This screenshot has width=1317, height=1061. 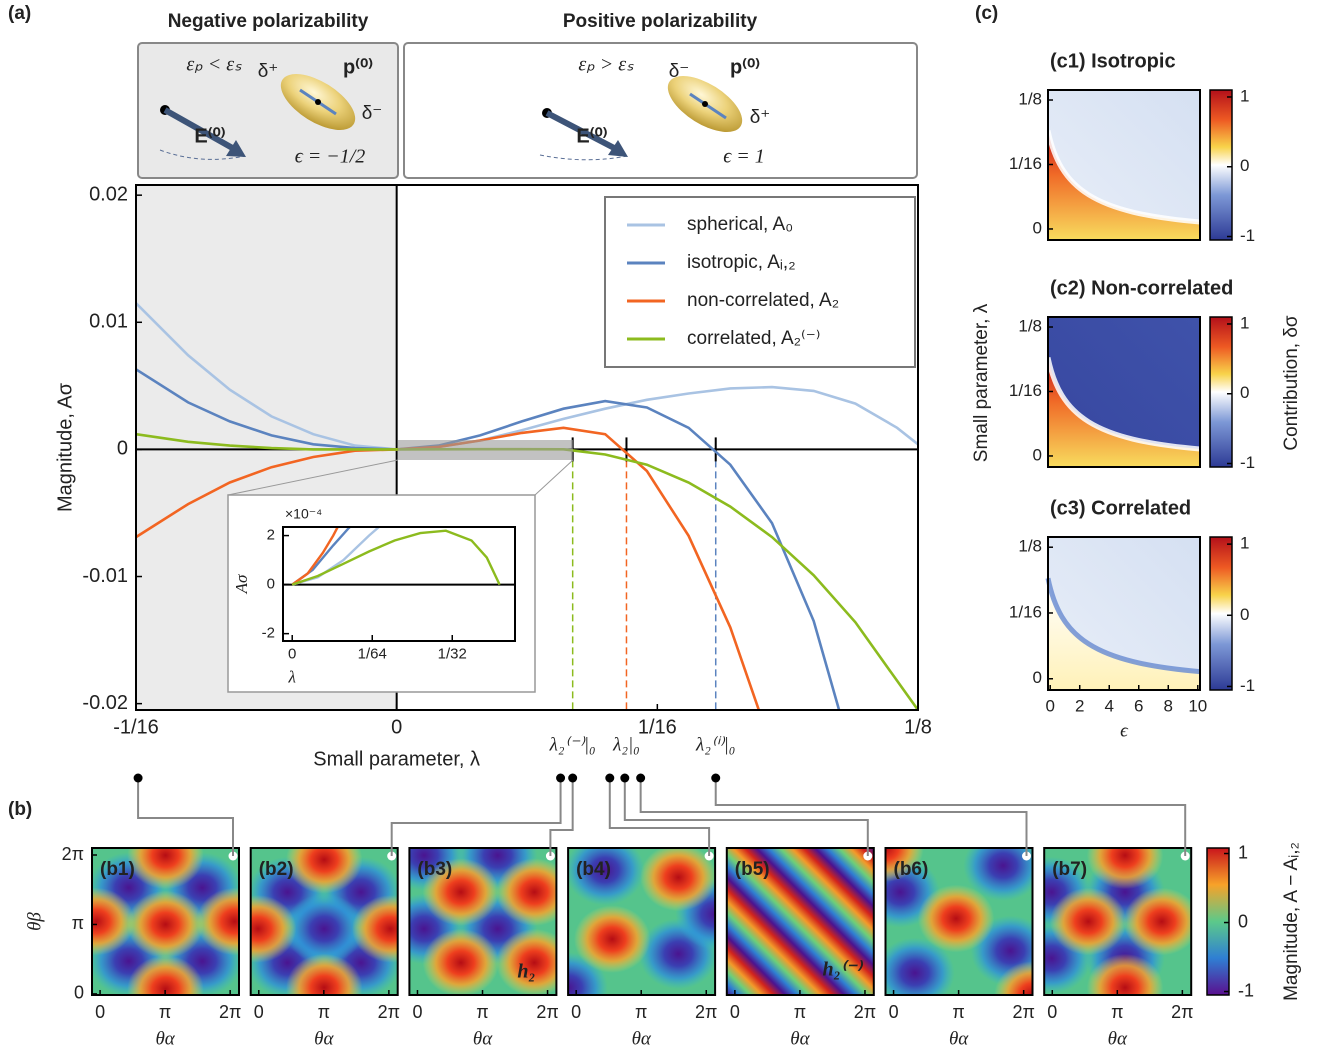 I want to click on panel-label: (b7), so click(x=1069, y=869).